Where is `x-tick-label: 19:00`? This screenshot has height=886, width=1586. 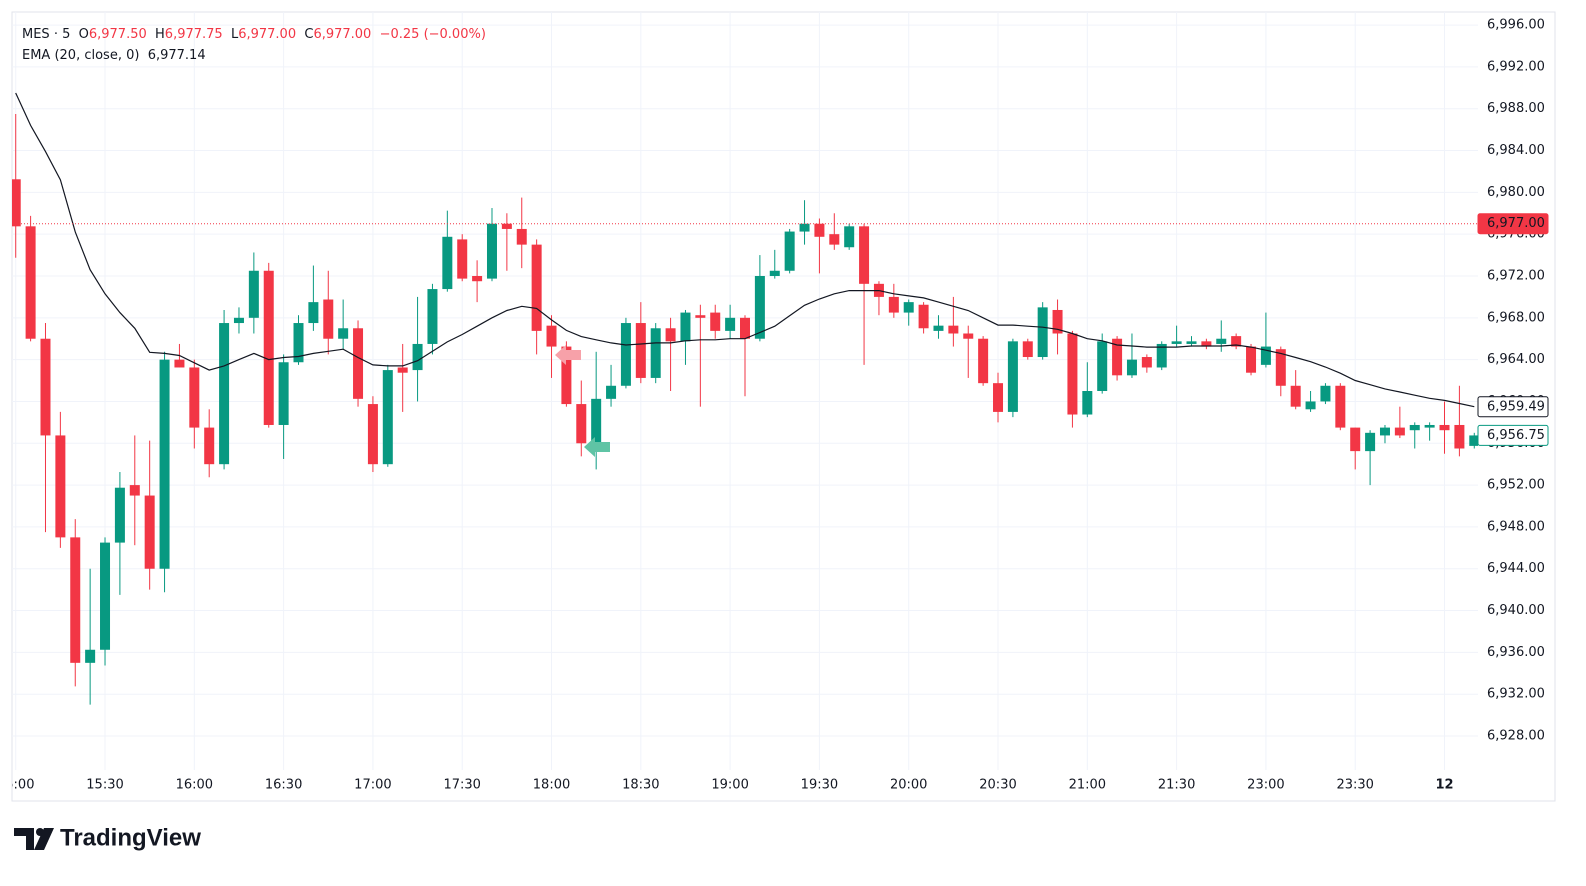 x-tick-label: 19:00 is located at coordinates (729, 785).